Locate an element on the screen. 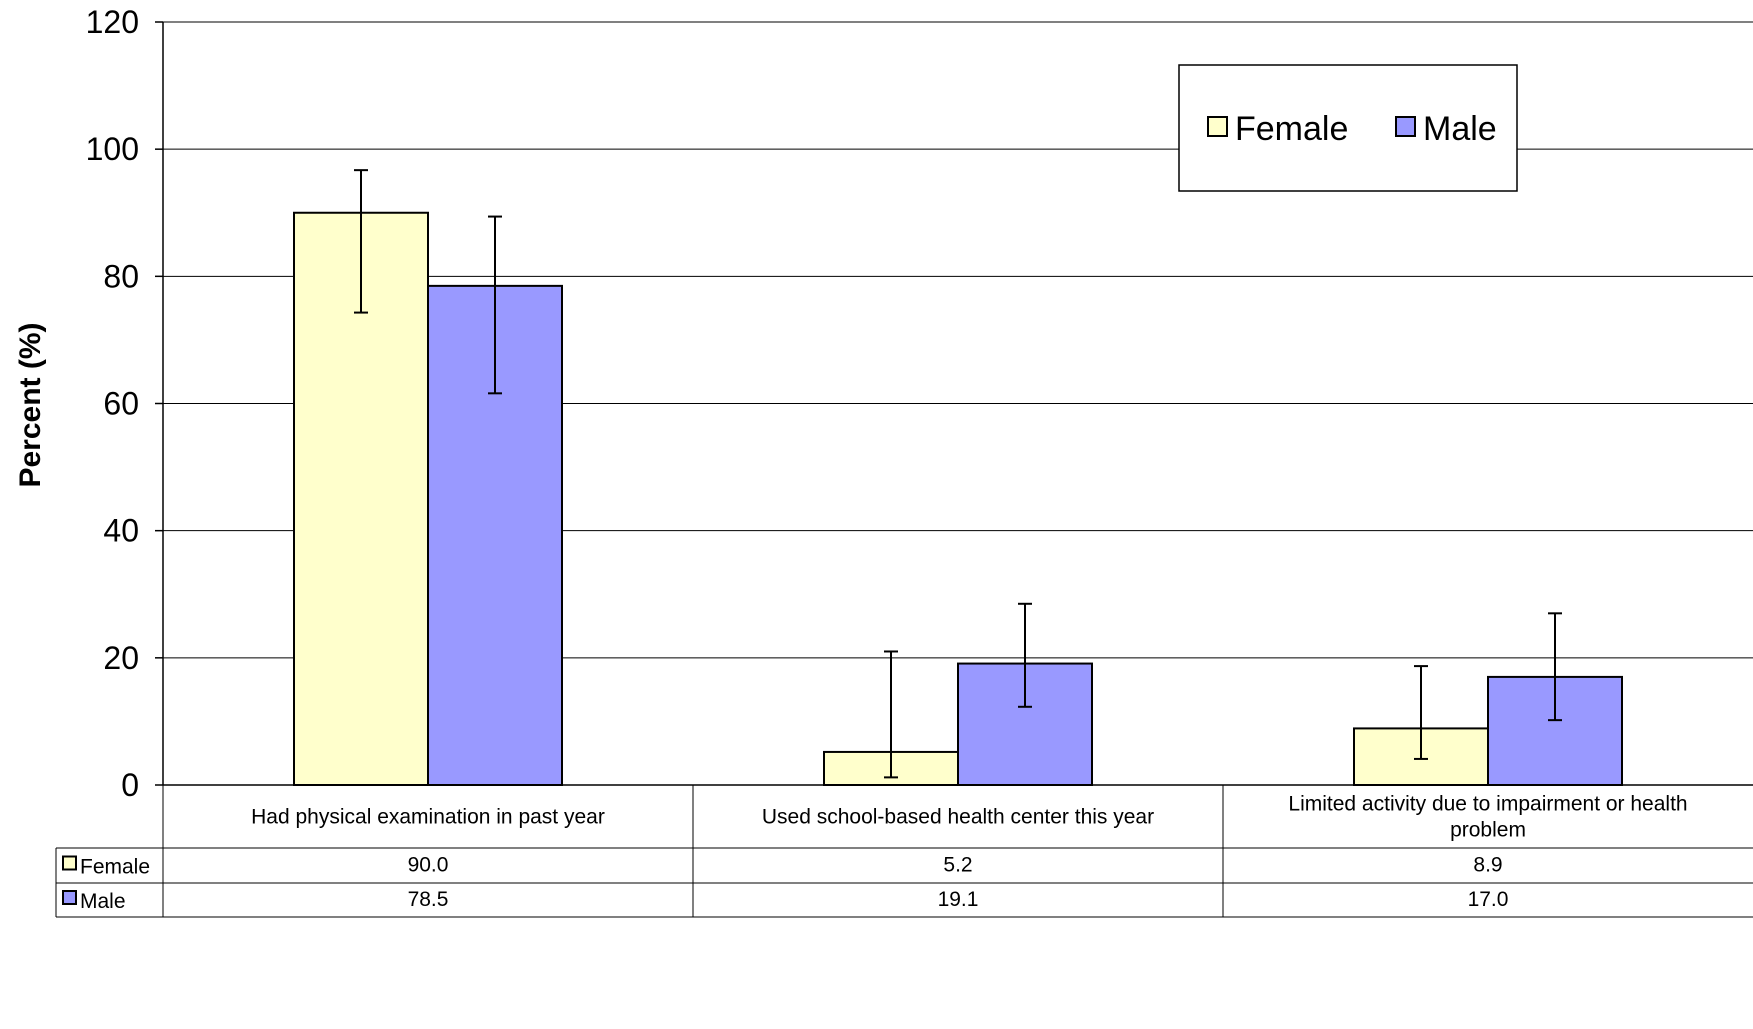 The height and width of the screenshot is (1029, 1753). y-axis-ticks: 0 20 40 60 80 100 120 is located at coordinates (124, 403).